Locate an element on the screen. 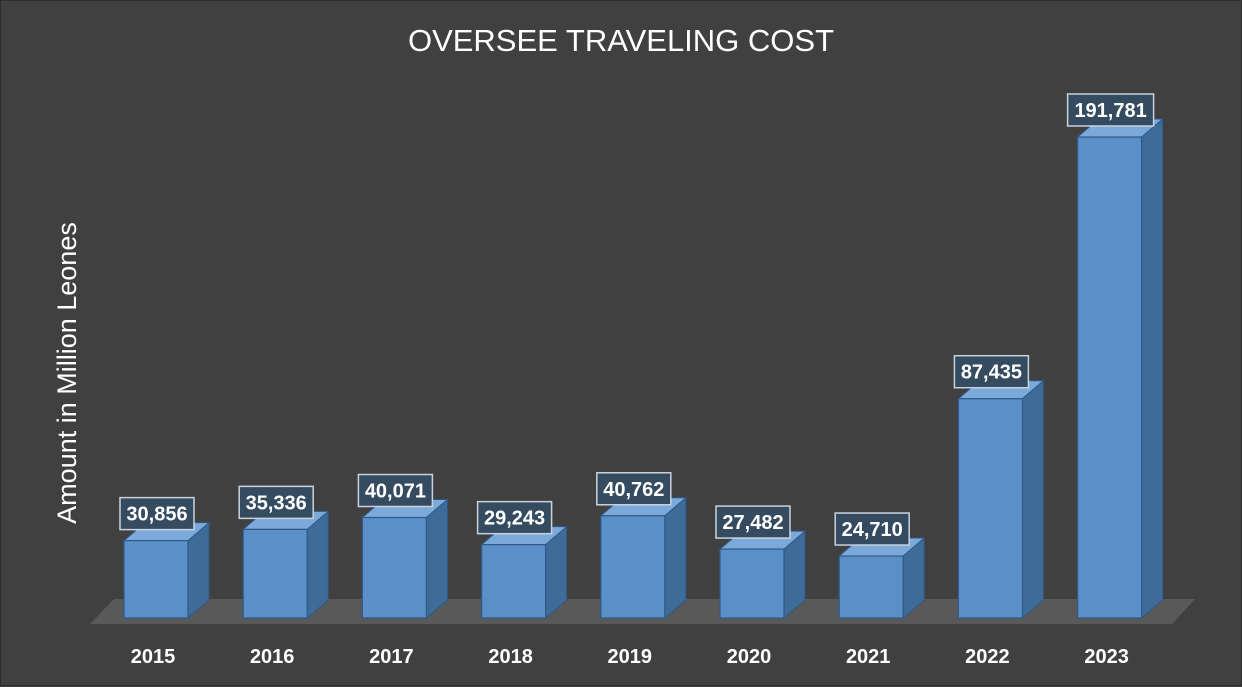  x-tick-label: 2016 is located at coordinates (272, 657).